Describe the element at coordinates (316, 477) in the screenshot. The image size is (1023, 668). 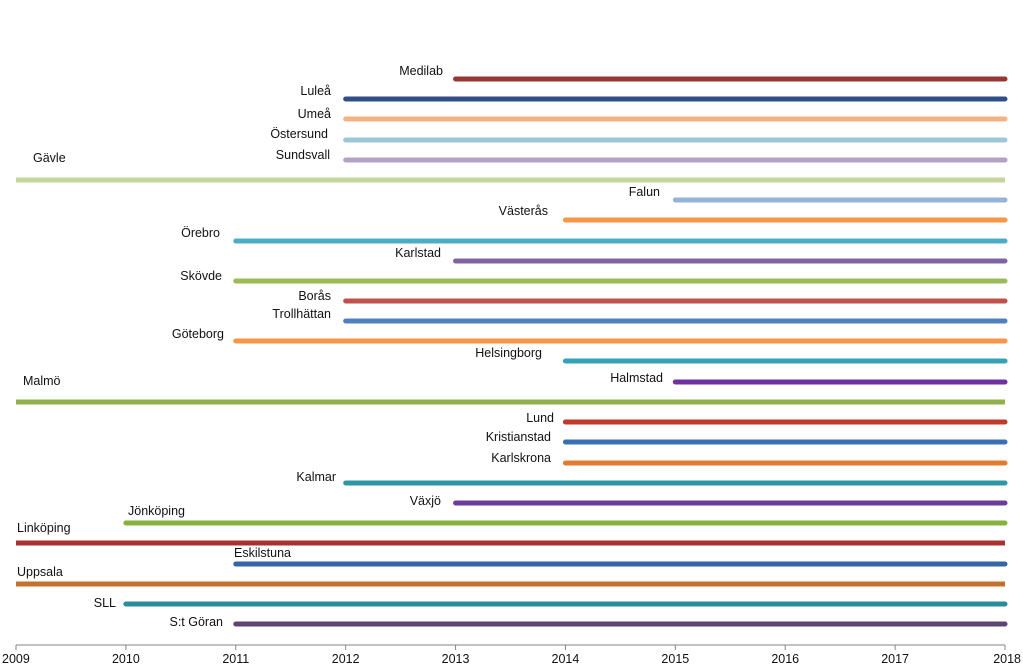
I see `label-kalmar: Kalmar` at that location.